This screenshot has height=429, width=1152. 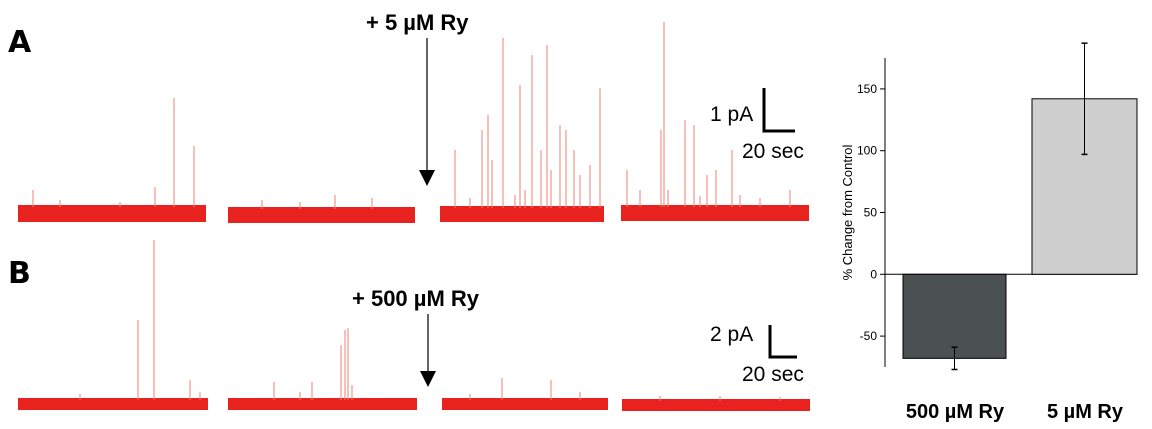 What do you see at coordinates (869, 336) in the screenshot?
I see `y-tick-label: -50` at bounding box center [869, 336].